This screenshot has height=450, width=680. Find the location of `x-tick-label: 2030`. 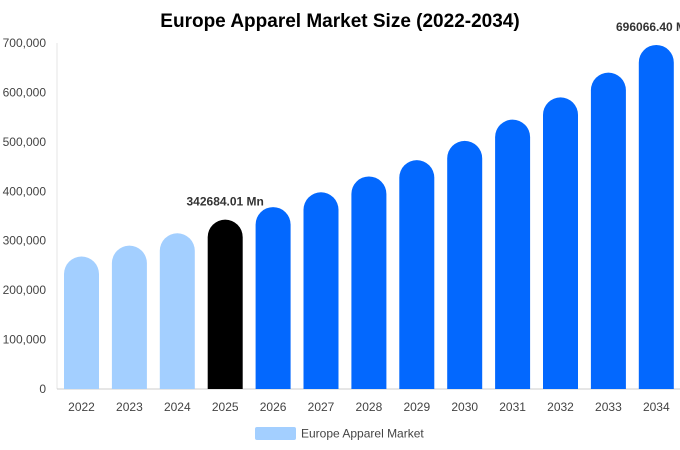

x-tick-label: 2030 is located at coordinates (464, 407).